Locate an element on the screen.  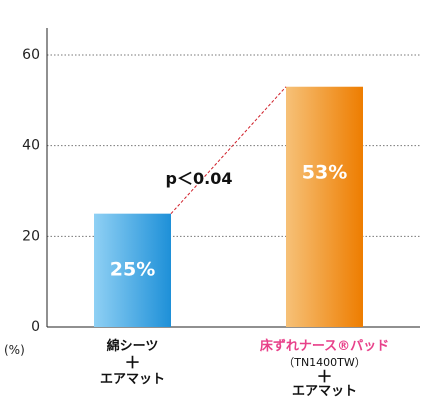
y-tick-label-60: 60 is located at coordinates (31, 55).